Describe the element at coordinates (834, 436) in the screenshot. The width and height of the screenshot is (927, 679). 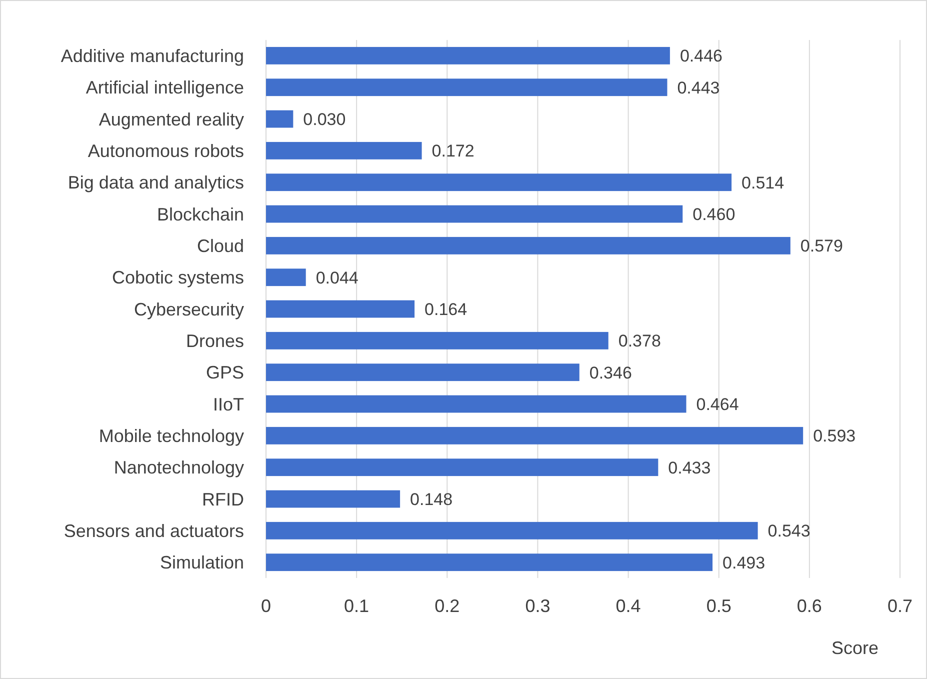
I see `data-label: 0.593` at that location.